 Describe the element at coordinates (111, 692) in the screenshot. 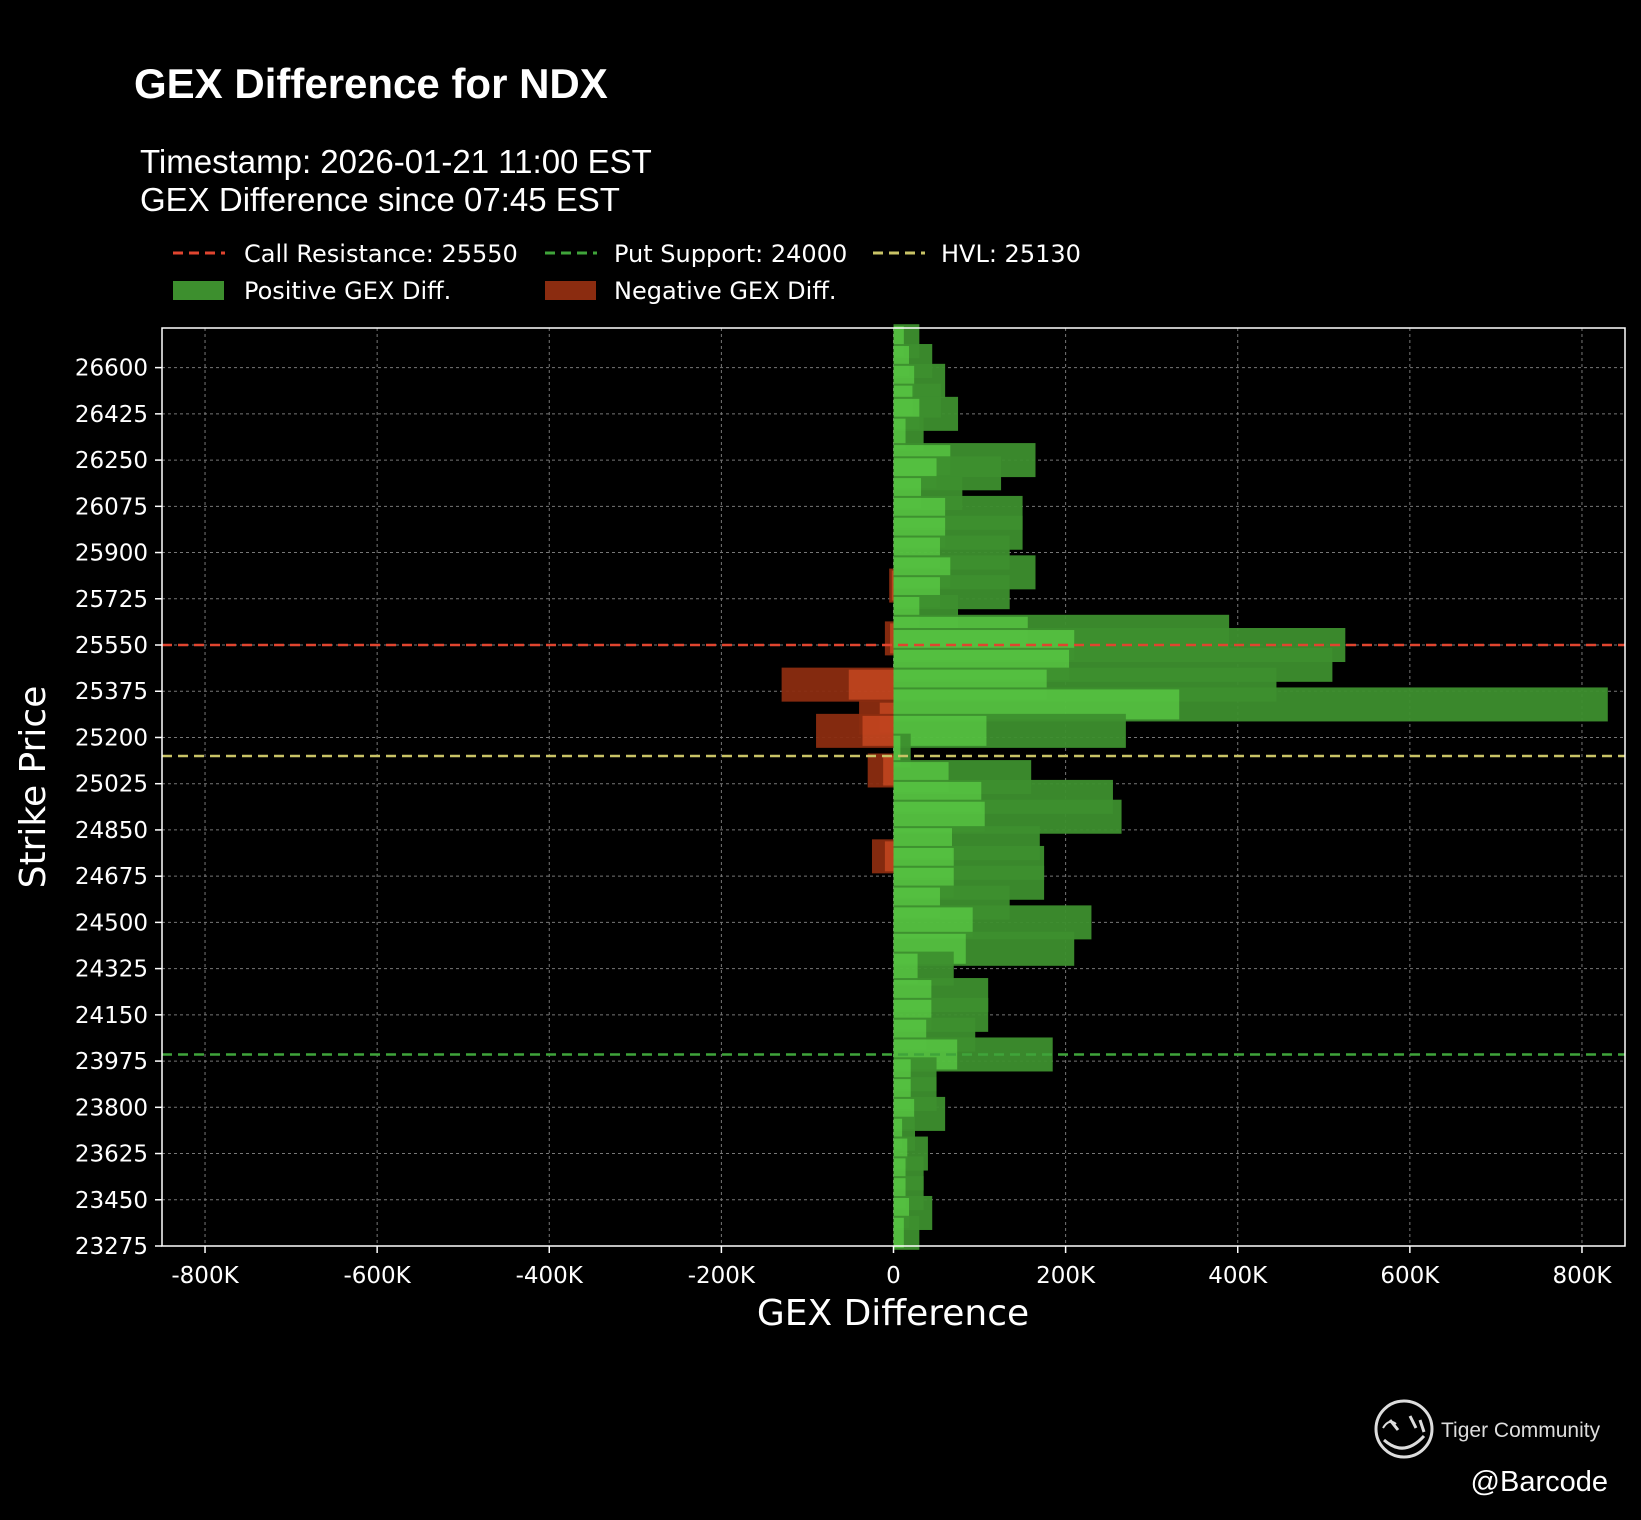

I see `y-tick-label: 25375` at that location.